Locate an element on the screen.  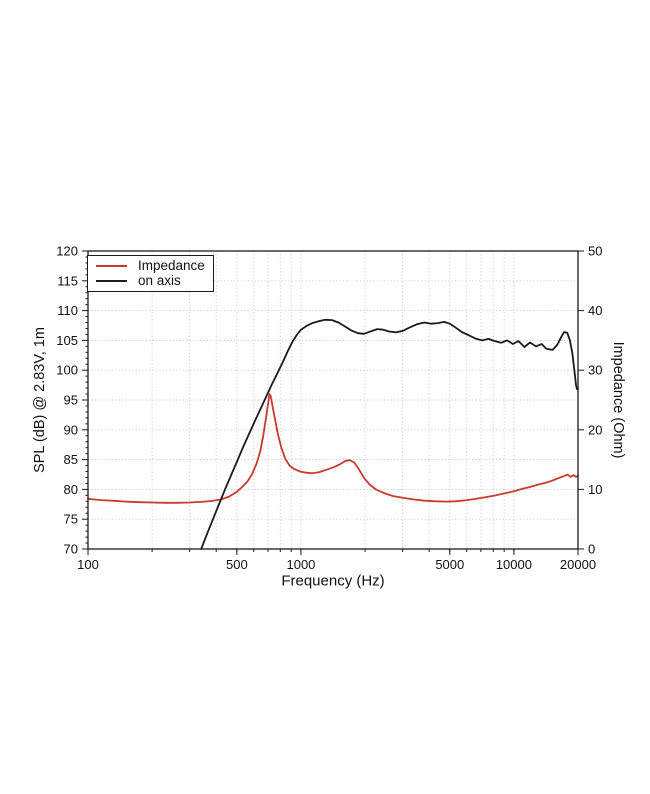
y-left-tick-label: 80 is located at coordinates (71, 489).